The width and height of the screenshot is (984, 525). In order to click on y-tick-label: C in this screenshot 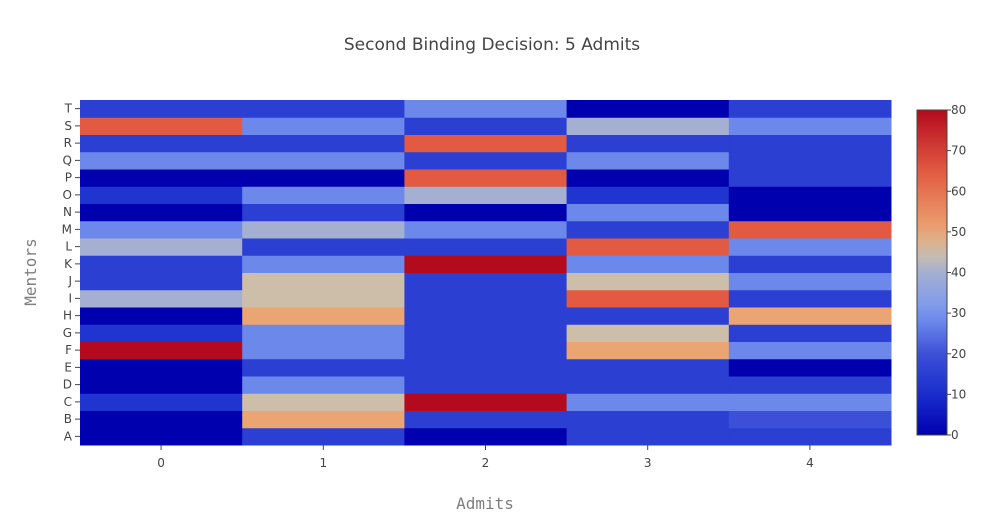, I will do `click(68, 402)`.